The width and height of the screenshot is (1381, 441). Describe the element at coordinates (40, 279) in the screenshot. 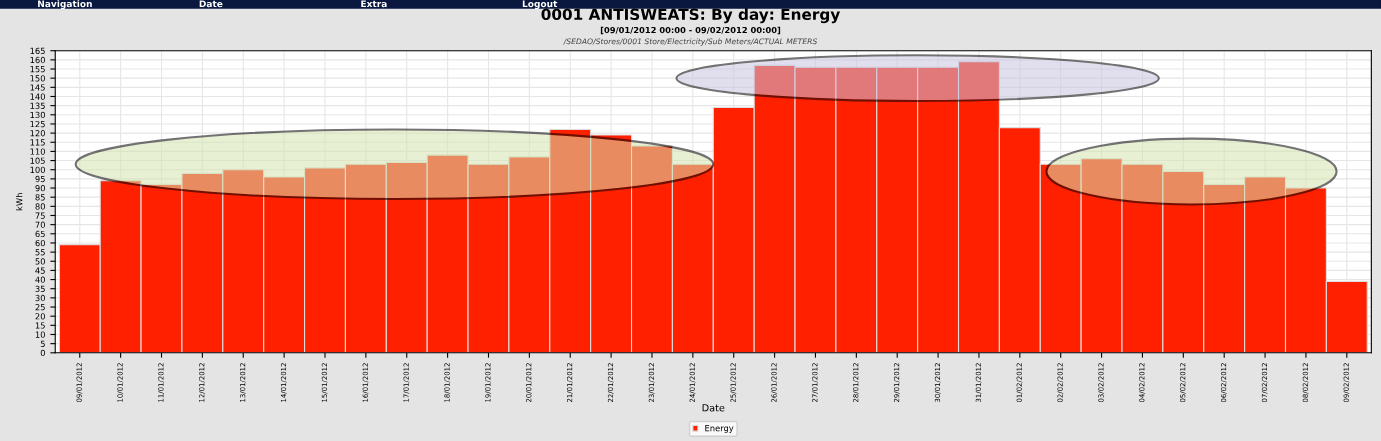

I see `y-tick-label: 40` at that location.